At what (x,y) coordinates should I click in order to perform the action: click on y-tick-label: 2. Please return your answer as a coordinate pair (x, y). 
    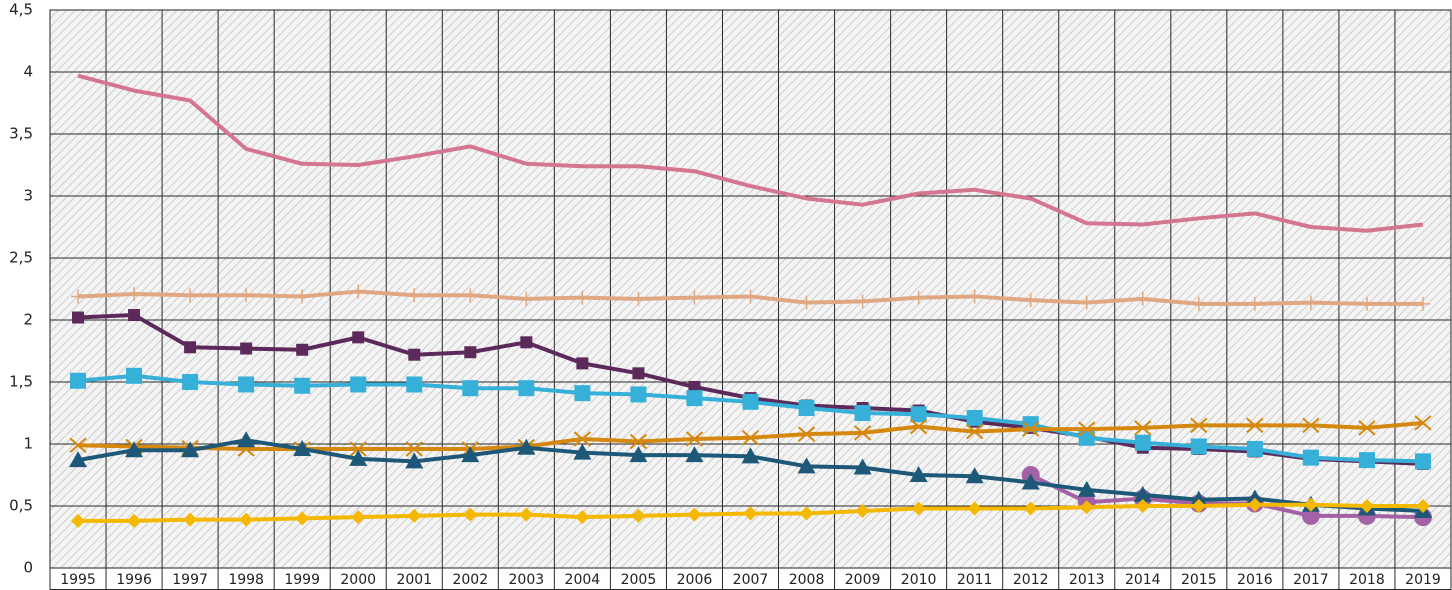
    Looking at the image, I should click on (28, 320).